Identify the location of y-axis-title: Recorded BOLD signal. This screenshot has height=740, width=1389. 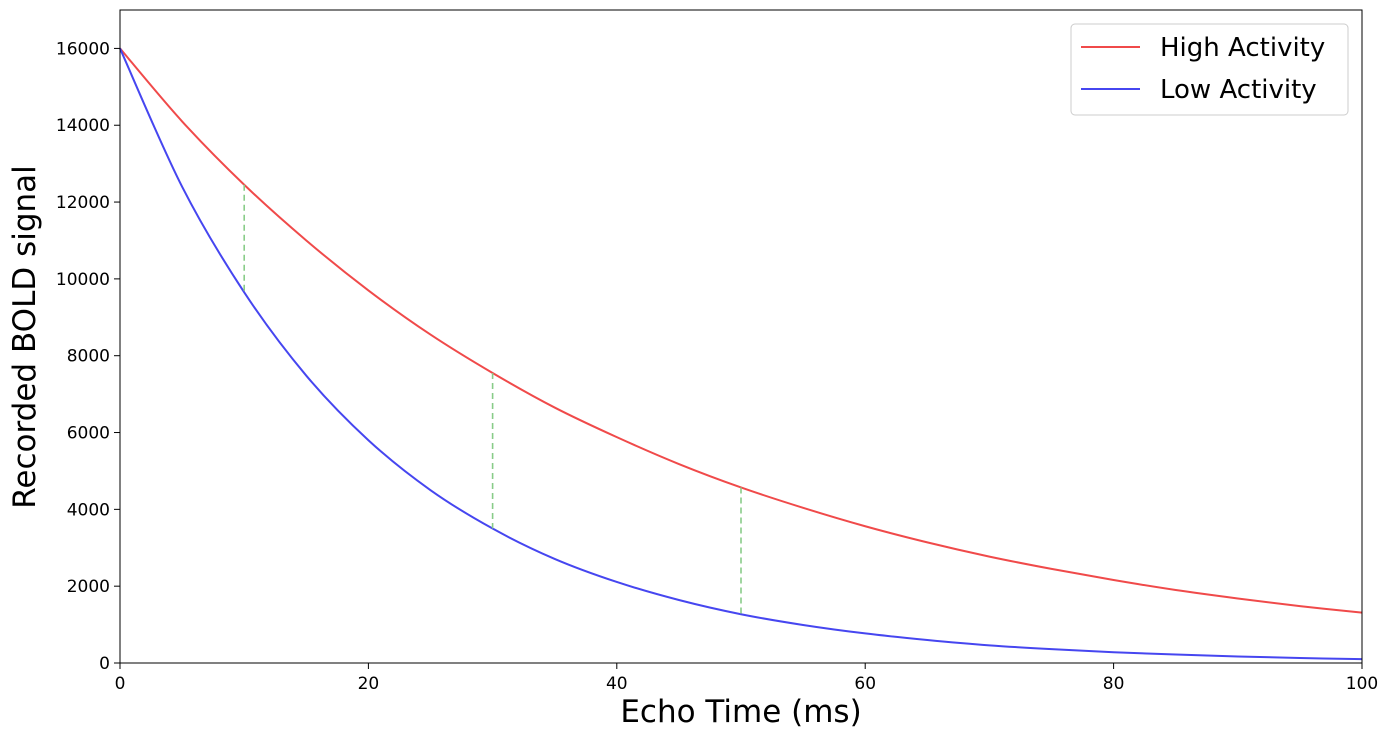
(25, 337).